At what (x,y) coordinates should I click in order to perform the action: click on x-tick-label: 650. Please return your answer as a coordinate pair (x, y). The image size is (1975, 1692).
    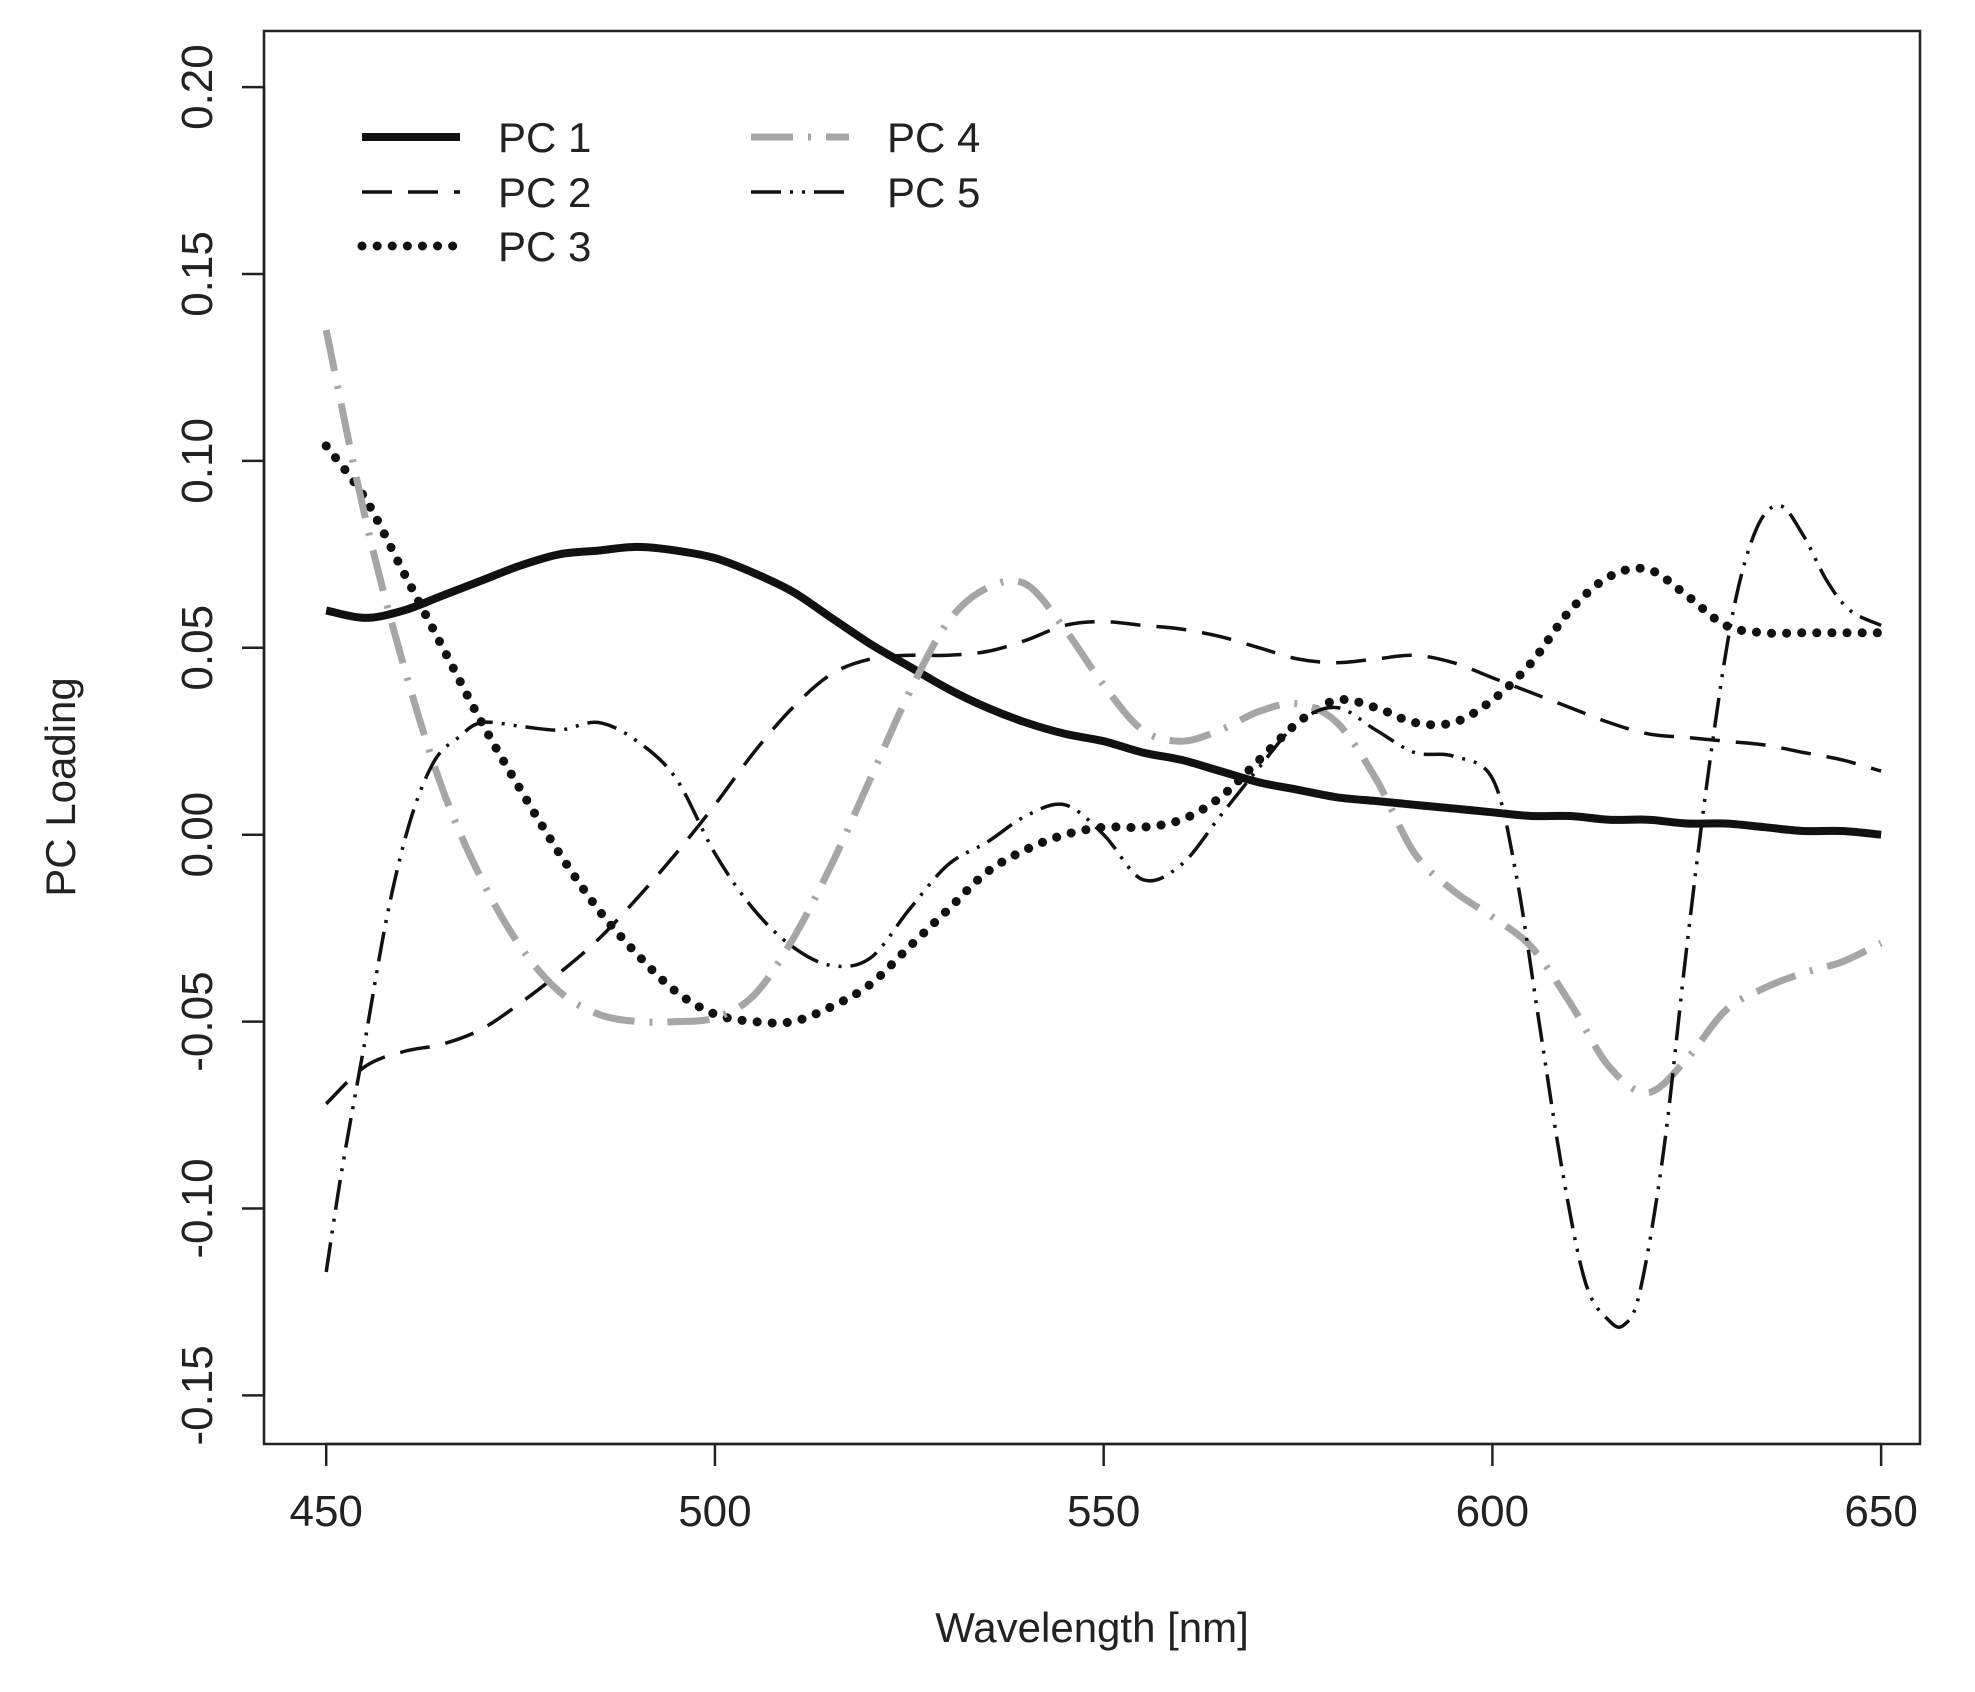
    Looking at the image, I should click on (1880, 1511).